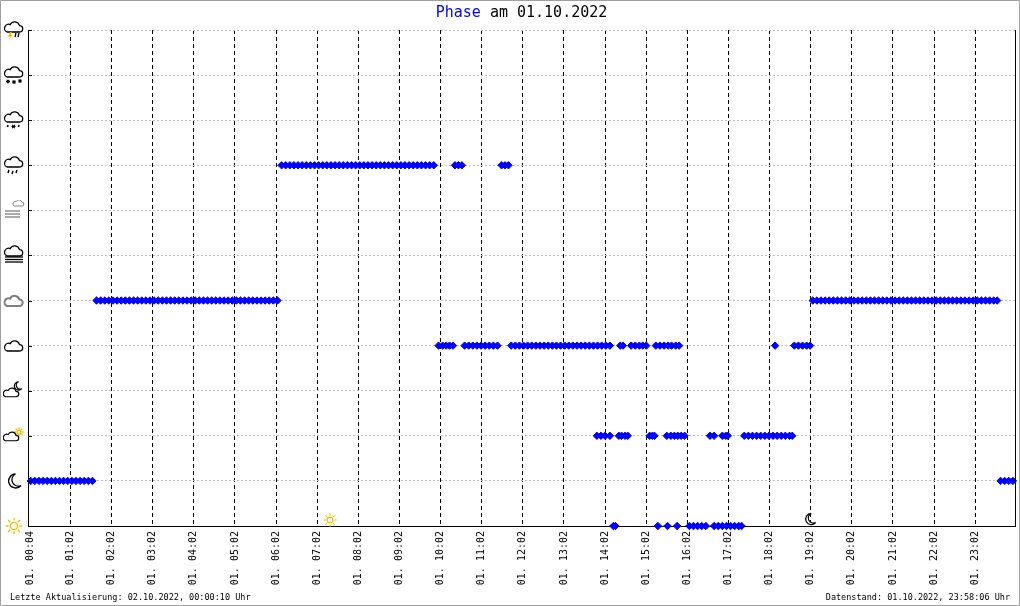 This screenshot has height=606, width=1020. Describe the element at coordinates (316, 558) in the screenshot. I see `x-tick-label: 01. 07:02` at that location.